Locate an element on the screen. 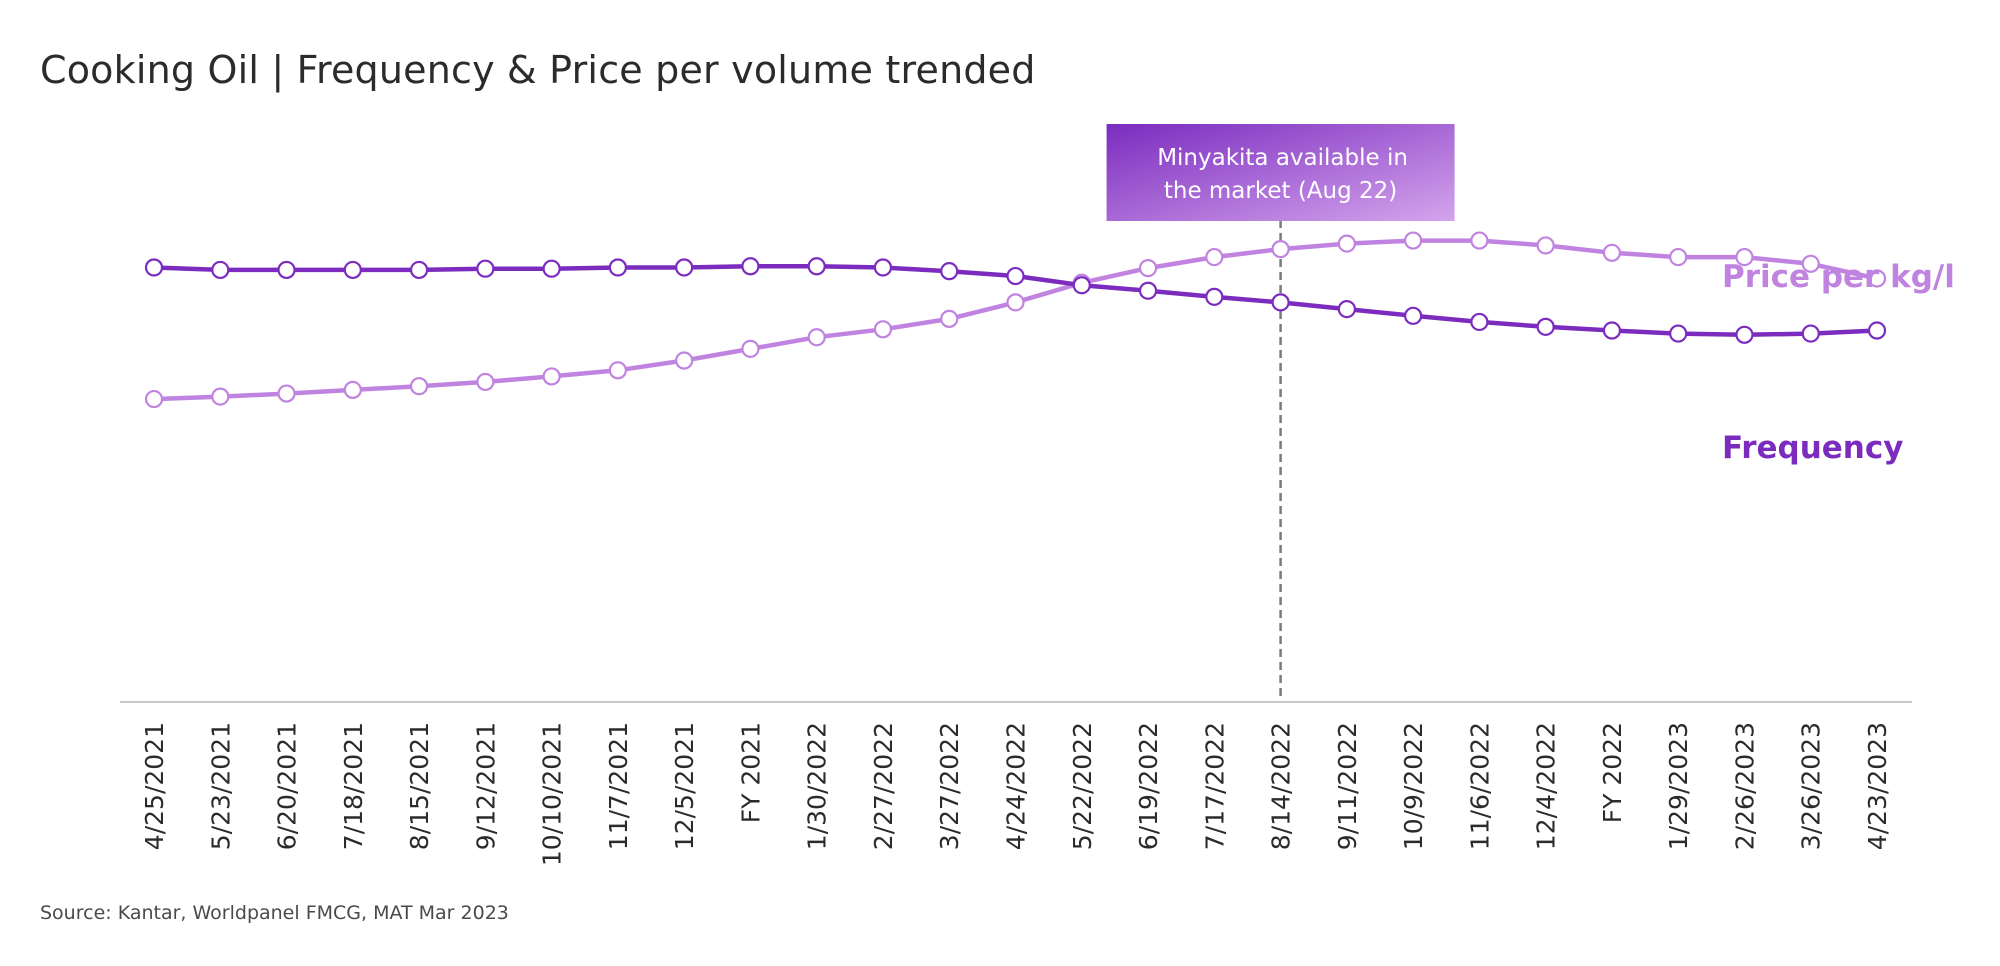 The width and height of the screenshot is (2000, 966). x-tick-label: 3/27/2022 is located at coordinates (949, 786).